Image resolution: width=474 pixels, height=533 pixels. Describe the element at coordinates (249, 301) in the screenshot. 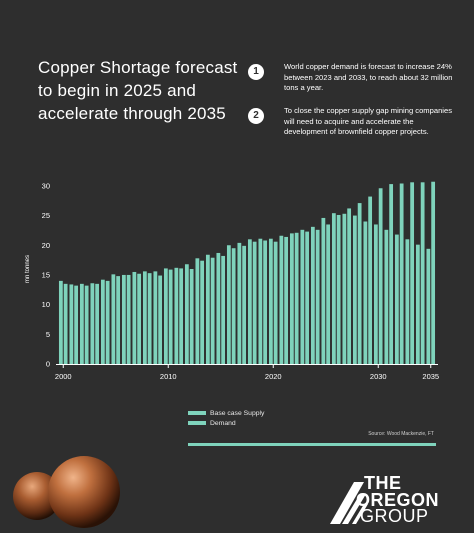

I see `bar-supply-2018` at that location.